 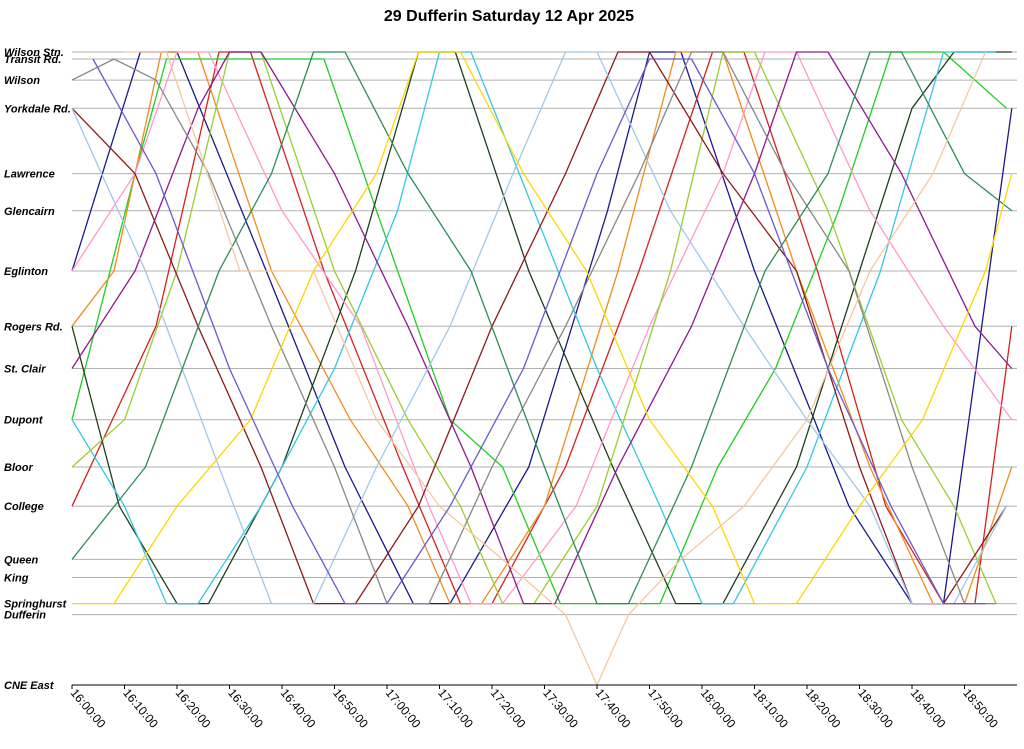 I want to click on x-tick-label-16-30-00: 16:30:00, so click(x=245, y=708).